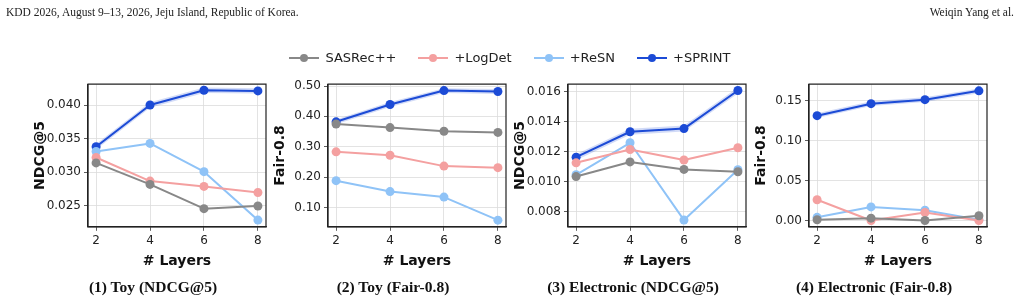 This screenshot has height=307, width=1020. What do you see at coordinates (702, 57) in the screenshot?
I see `legend-label: +SPRINT` at bounding box center [702, 57].